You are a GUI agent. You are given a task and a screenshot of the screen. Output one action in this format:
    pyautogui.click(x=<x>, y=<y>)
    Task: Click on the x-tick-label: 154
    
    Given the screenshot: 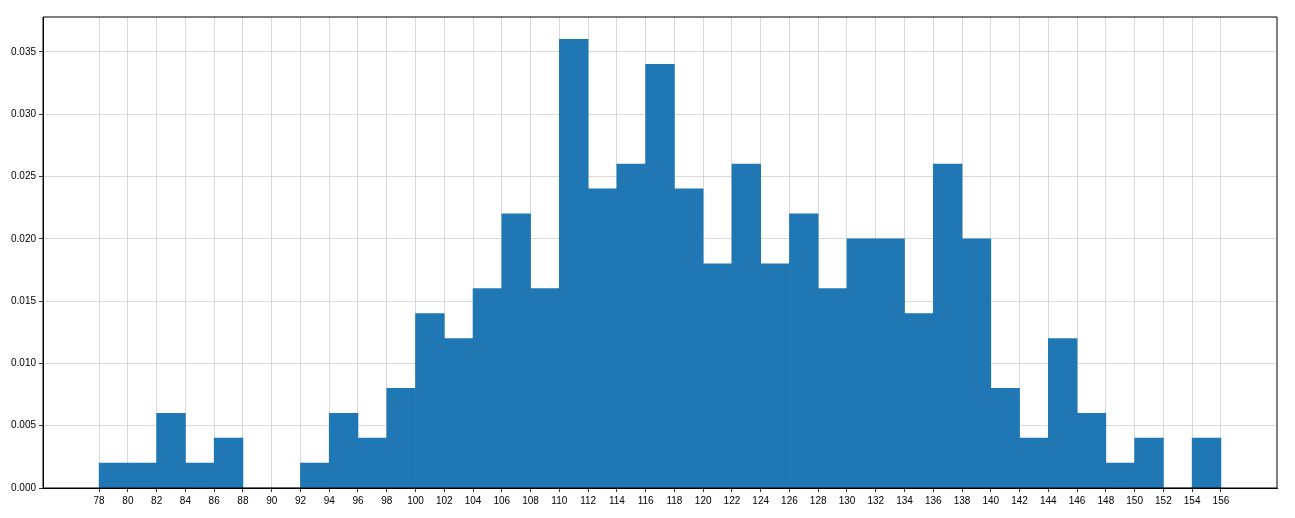 What is the action you would take?
    pyautogui.click(x=1192, y=500)
    